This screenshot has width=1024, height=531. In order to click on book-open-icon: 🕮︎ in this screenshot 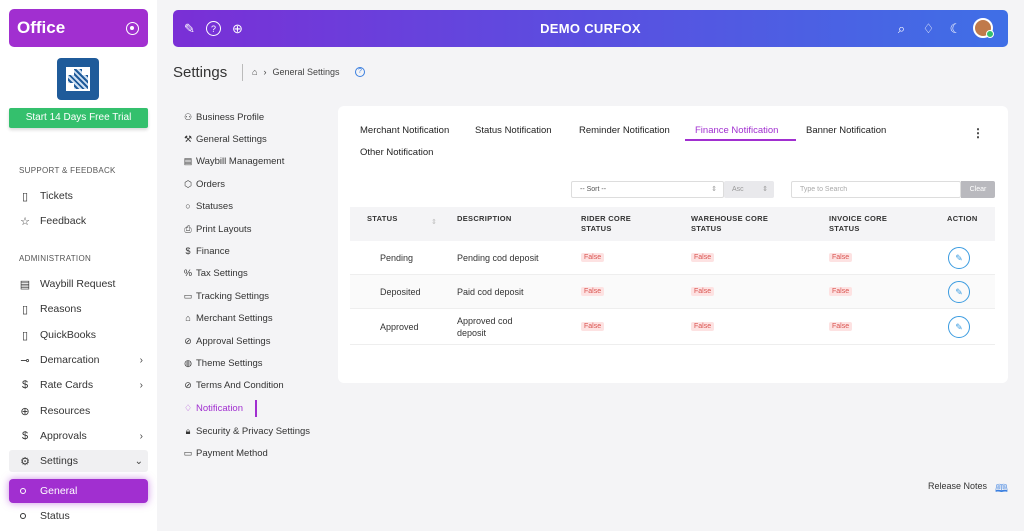, I will do `click(1001, 489)`.